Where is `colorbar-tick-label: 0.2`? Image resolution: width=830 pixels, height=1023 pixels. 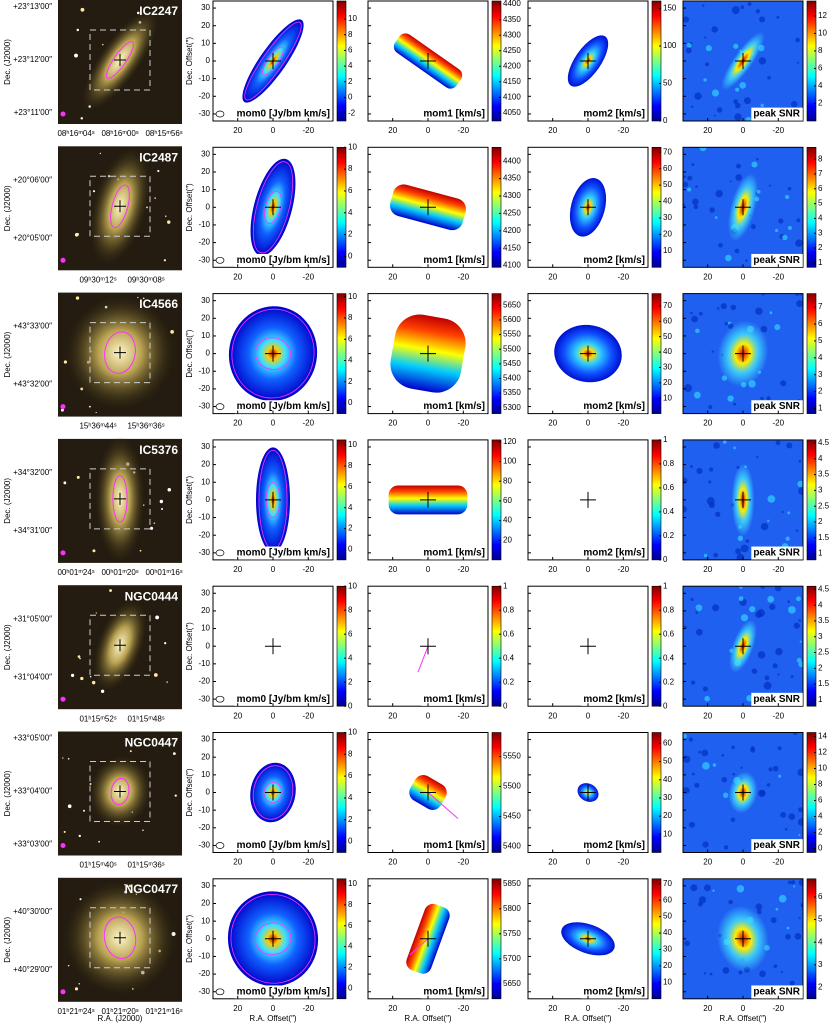
colorbar-tick-label: 0.2 is located at coordinates (669, 535).